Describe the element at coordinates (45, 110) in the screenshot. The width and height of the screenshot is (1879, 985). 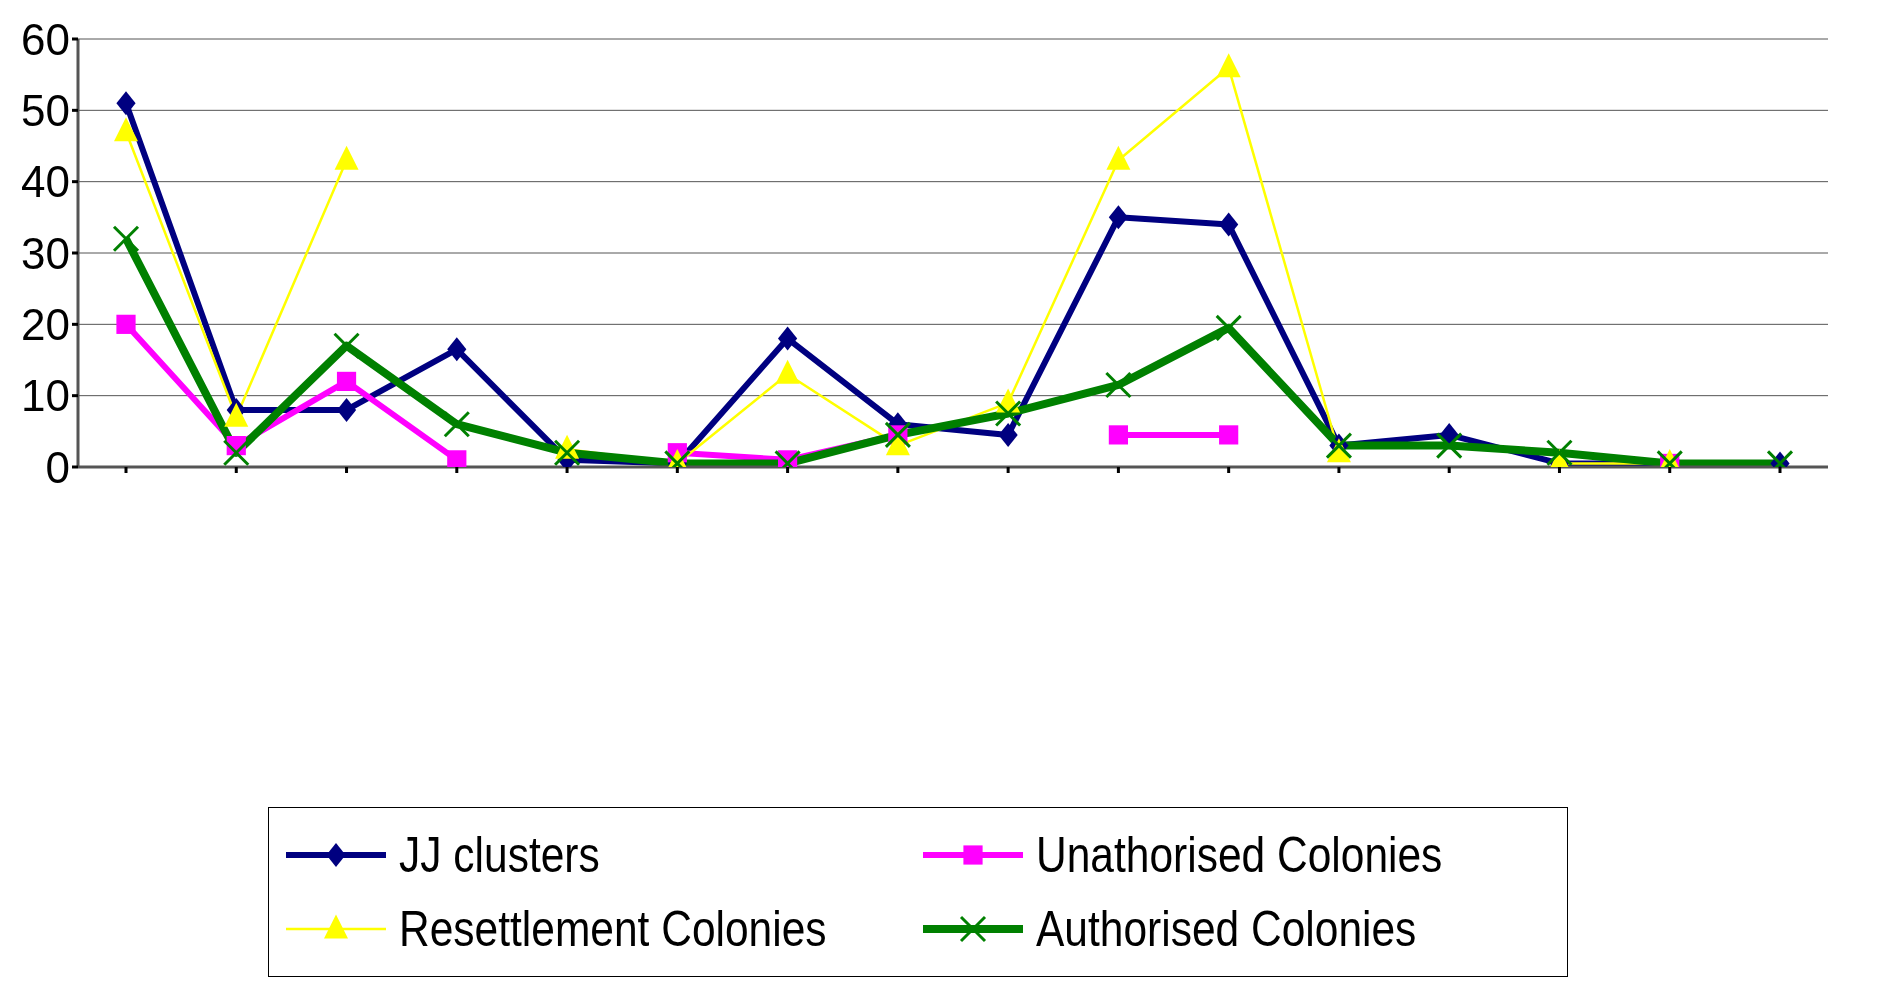
I see `y-tick-label: 50` at that location.